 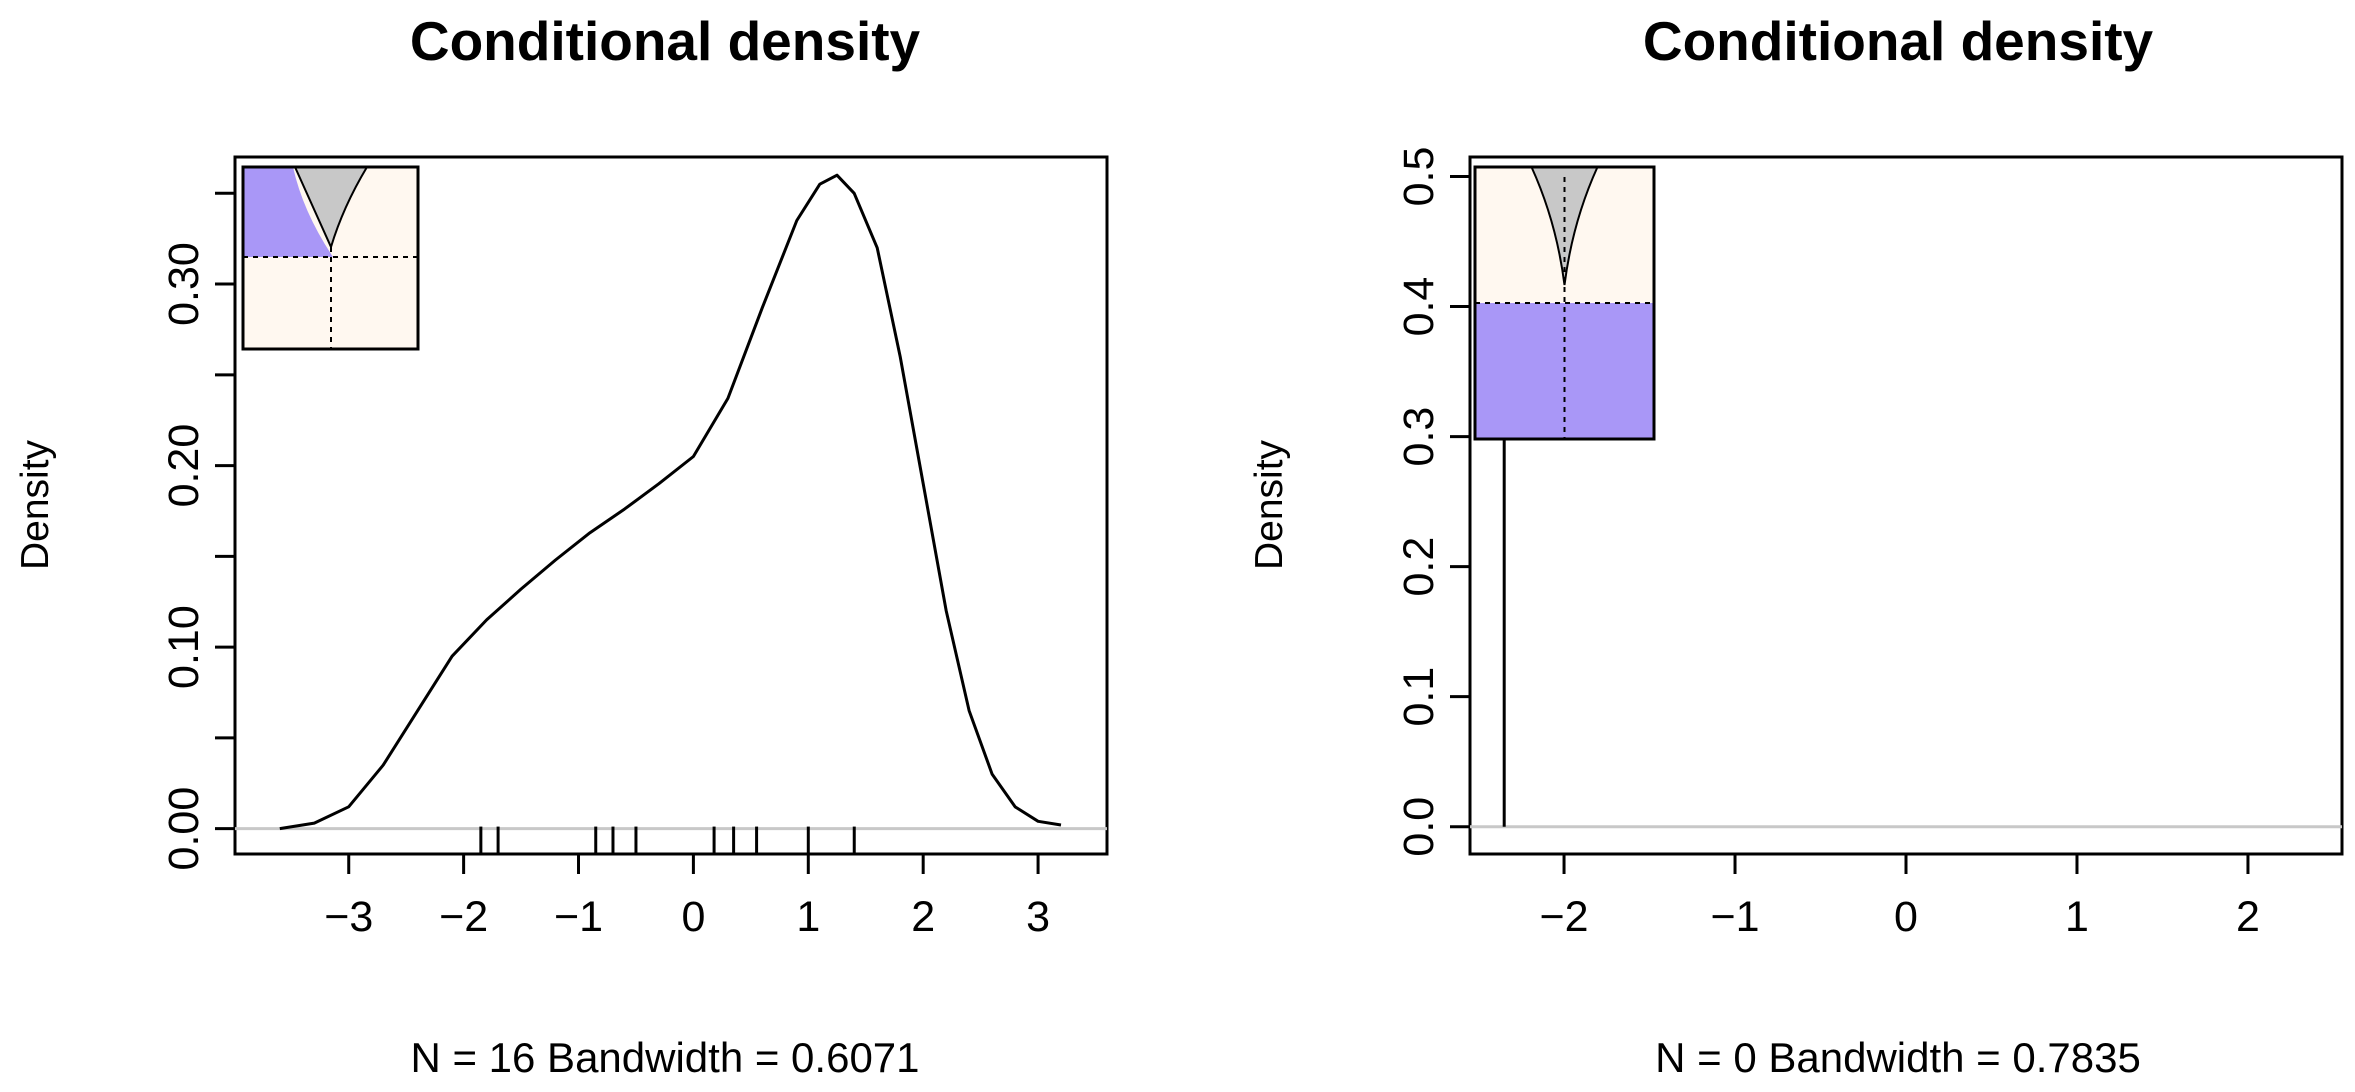 I want to click on y-tick-label: 0.5, so click(x=1419, y=177).